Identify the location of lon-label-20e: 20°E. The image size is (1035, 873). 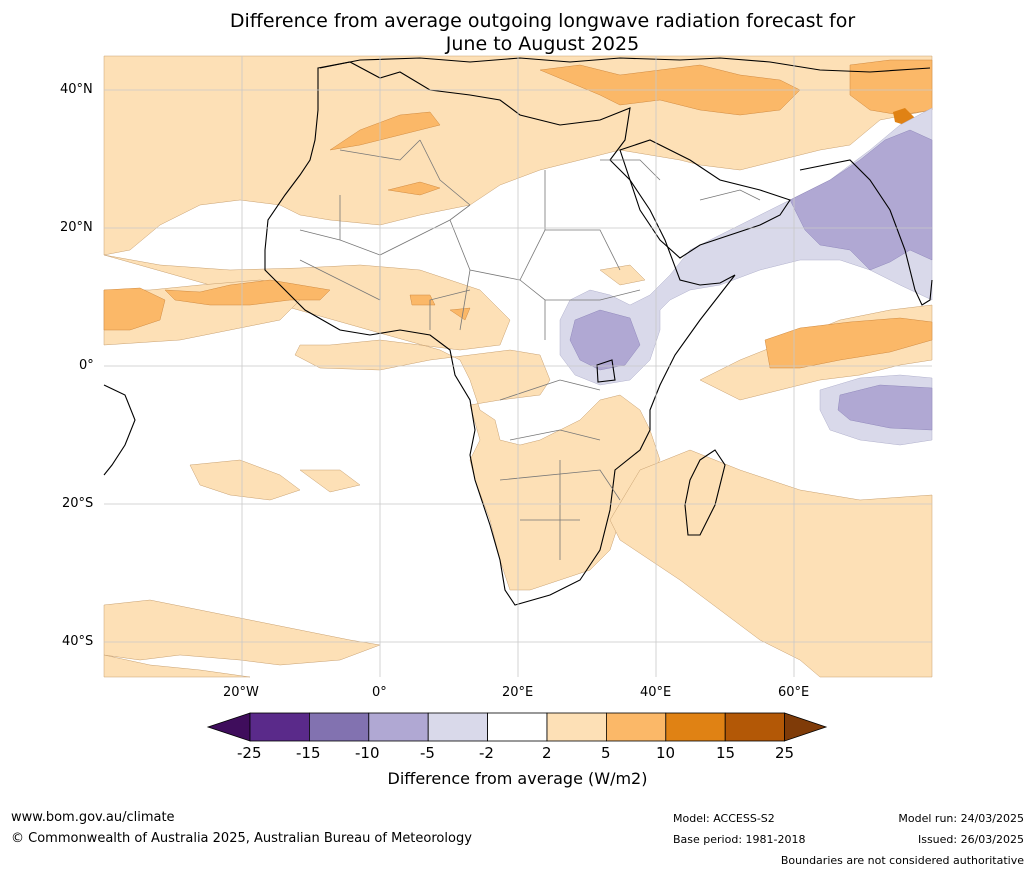
(518, 692).